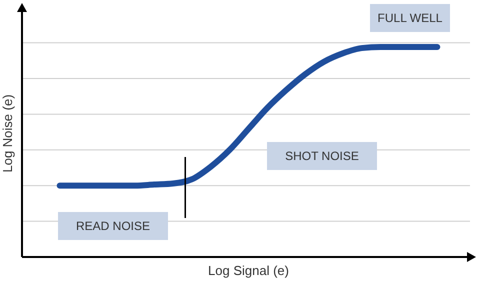  What do you see at coordinates (410, 18) in the screenshot?
I see `text: FULL WELL` at bounding box center [410, 18].